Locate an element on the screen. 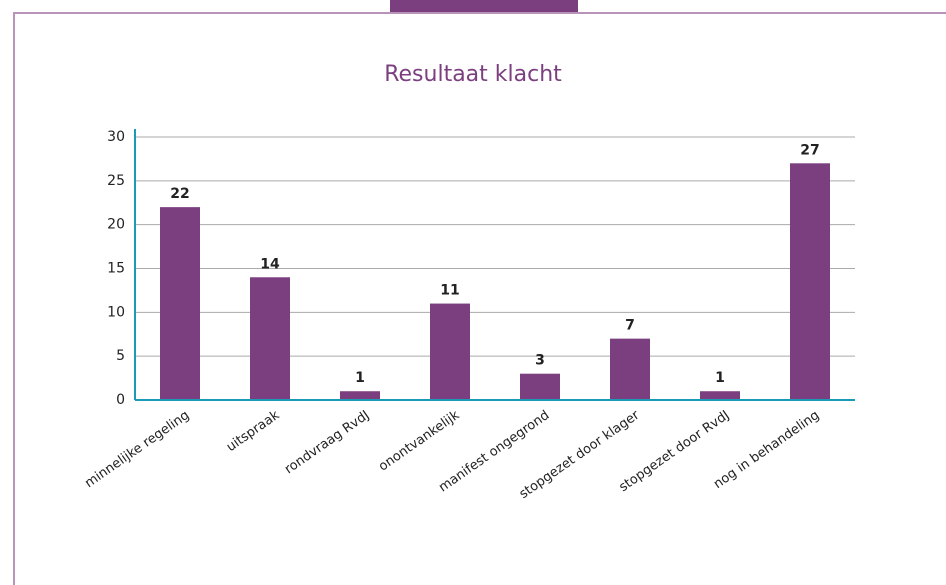 The height and width of the screenshot is (585, 946). y-tick-label: 20 is located at coordinates (116, 225).